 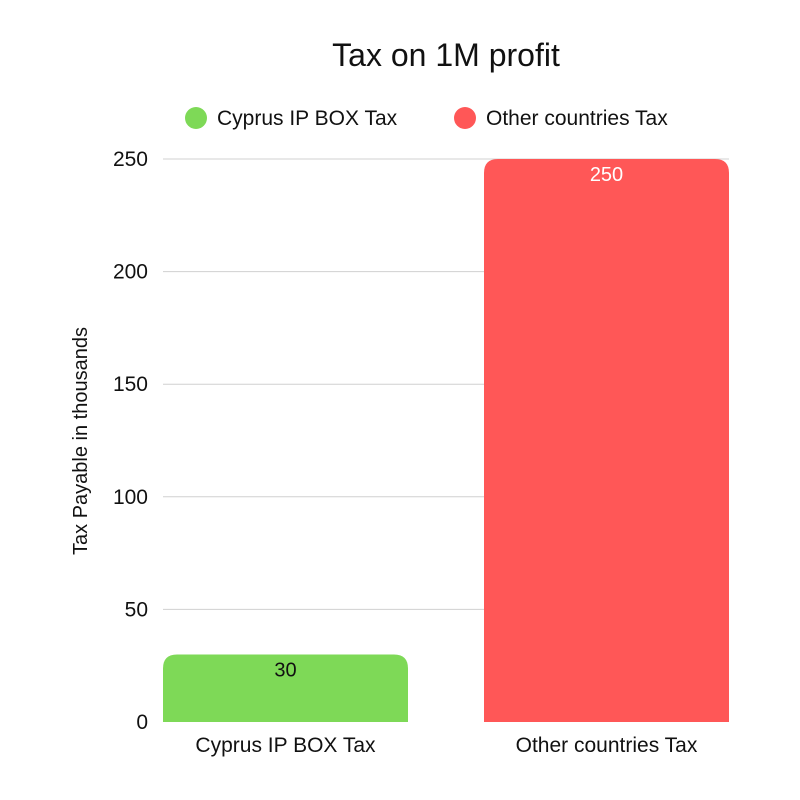 What do you see at coordinates (130, 384) in the screenshot?
I see `y-tick-label: 150` at bounding box center [130, 384].